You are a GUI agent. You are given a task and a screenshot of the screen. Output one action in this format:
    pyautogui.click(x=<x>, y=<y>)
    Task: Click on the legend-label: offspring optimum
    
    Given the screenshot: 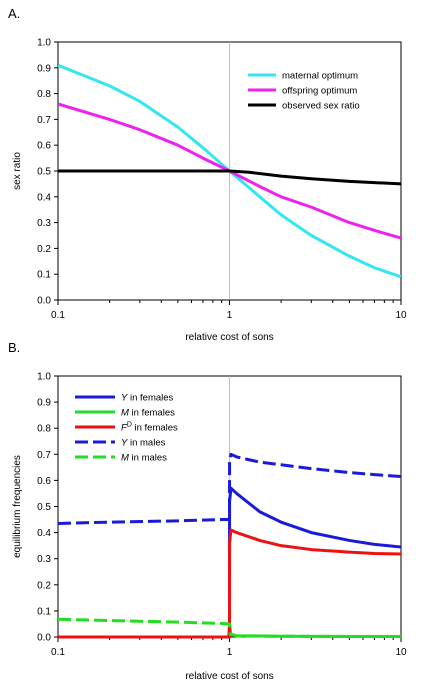 What is the action you would take?
    pyautogui.click(x=319, y=91)
    